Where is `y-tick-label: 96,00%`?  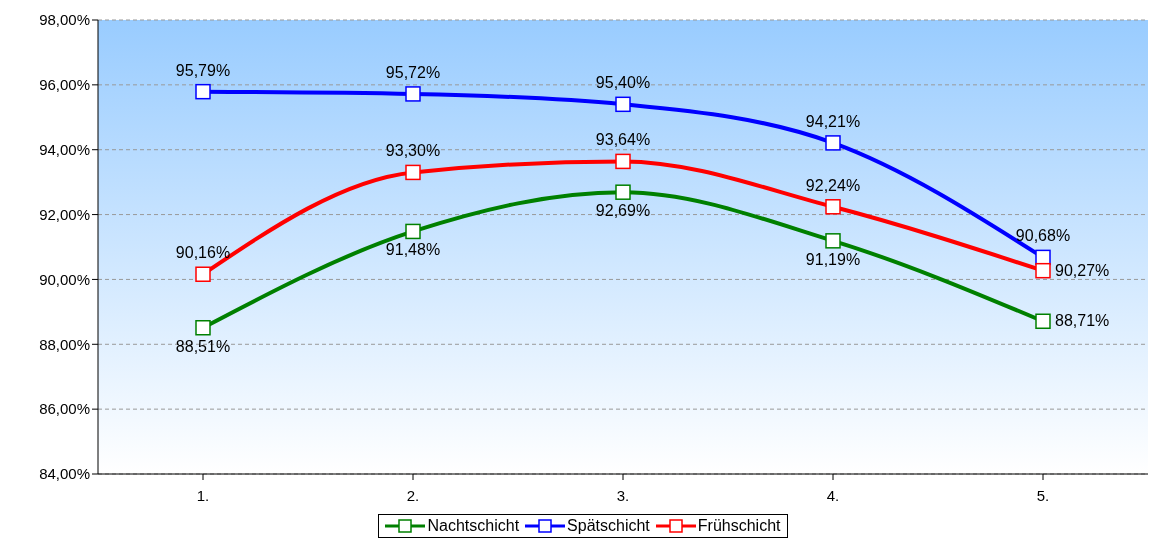
y-tick-label: 96,00% is located at coordinates (64, 85).